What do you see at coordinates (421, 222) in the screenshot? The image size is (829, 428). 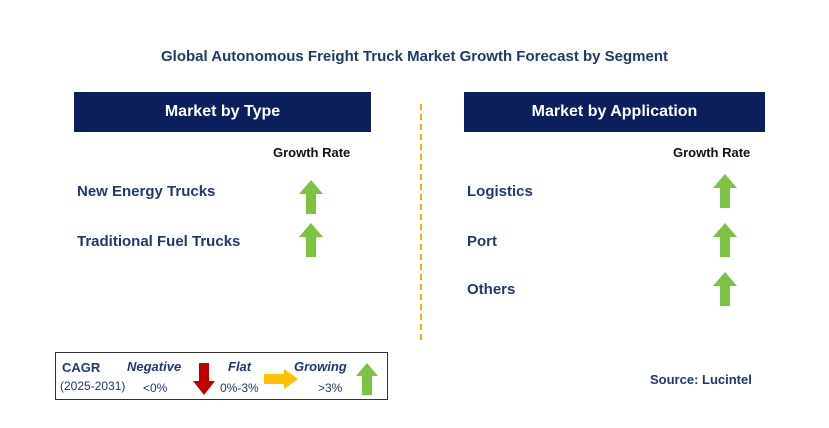 I see `panel-divider` at bounding box center [421, 222].